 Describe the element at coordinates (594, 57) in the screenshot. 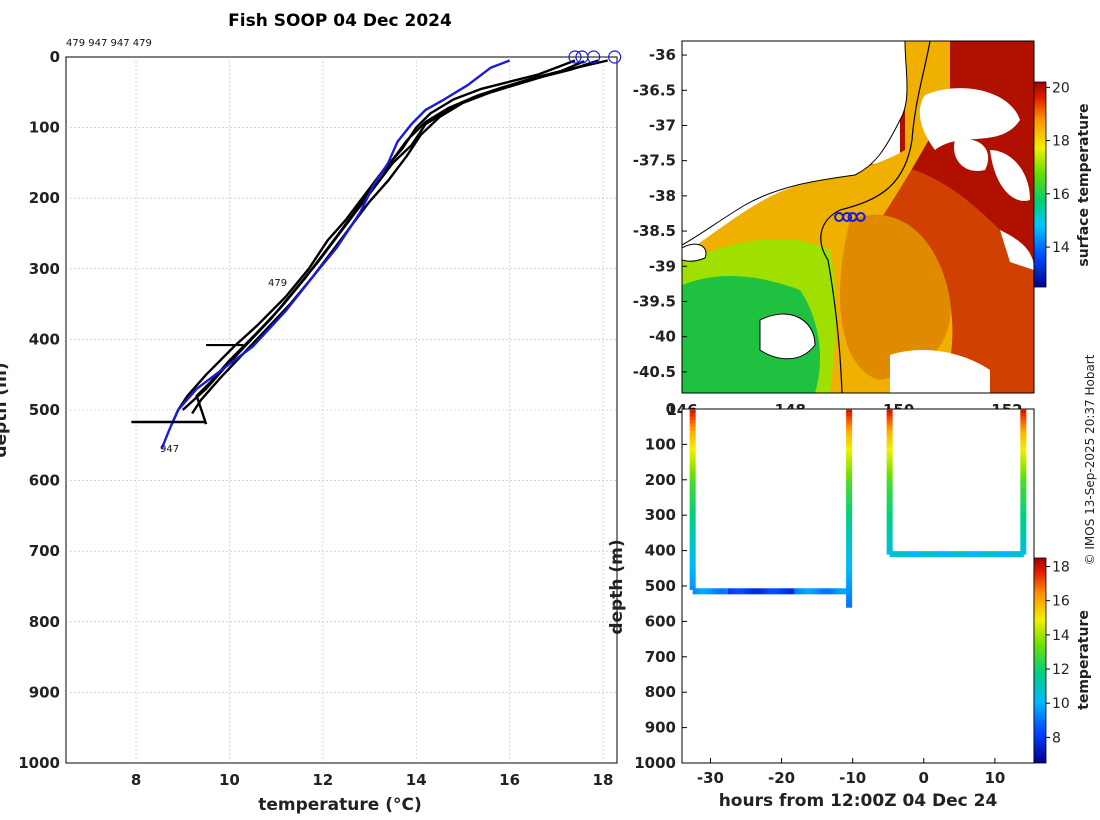

I see `surface-marker` at that location.